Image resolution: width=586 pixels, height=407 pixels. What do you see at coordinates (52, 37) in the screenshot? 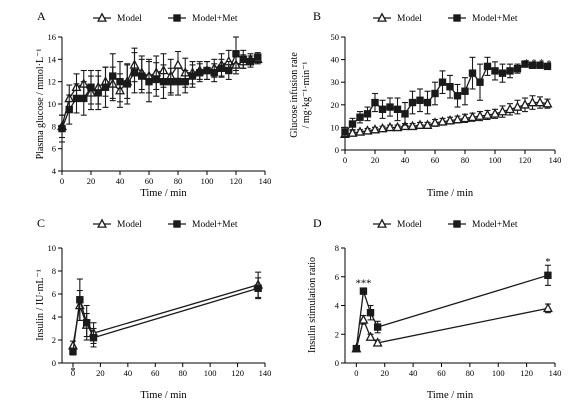
I see `y-tick-label: 16` at bounding box center [52, 37].